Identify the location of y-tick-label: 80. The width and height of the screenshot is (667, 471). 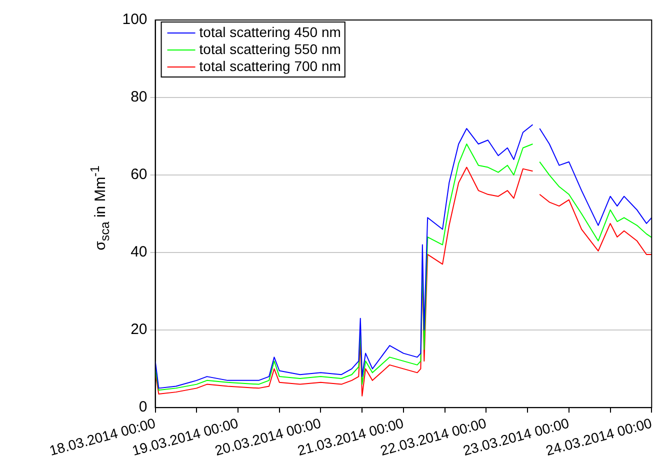
(139, 97).